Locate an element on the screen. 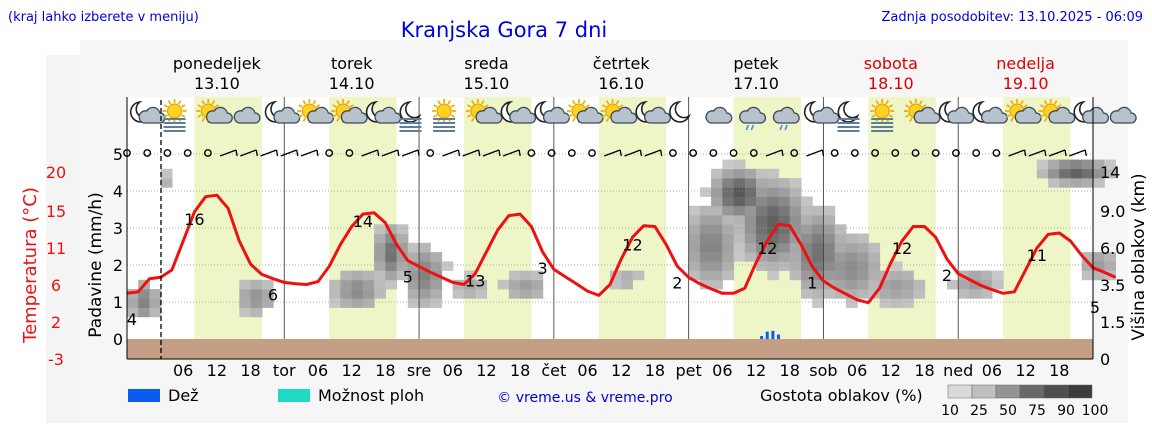  sun-fog-icon is located at coordinates (882, 115).